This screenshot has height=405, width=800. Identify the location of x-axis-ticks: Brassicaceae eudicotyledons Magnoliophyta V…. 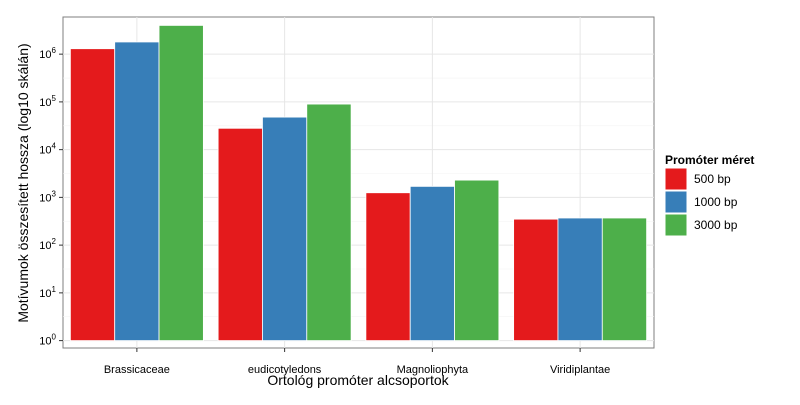
(357, 362).